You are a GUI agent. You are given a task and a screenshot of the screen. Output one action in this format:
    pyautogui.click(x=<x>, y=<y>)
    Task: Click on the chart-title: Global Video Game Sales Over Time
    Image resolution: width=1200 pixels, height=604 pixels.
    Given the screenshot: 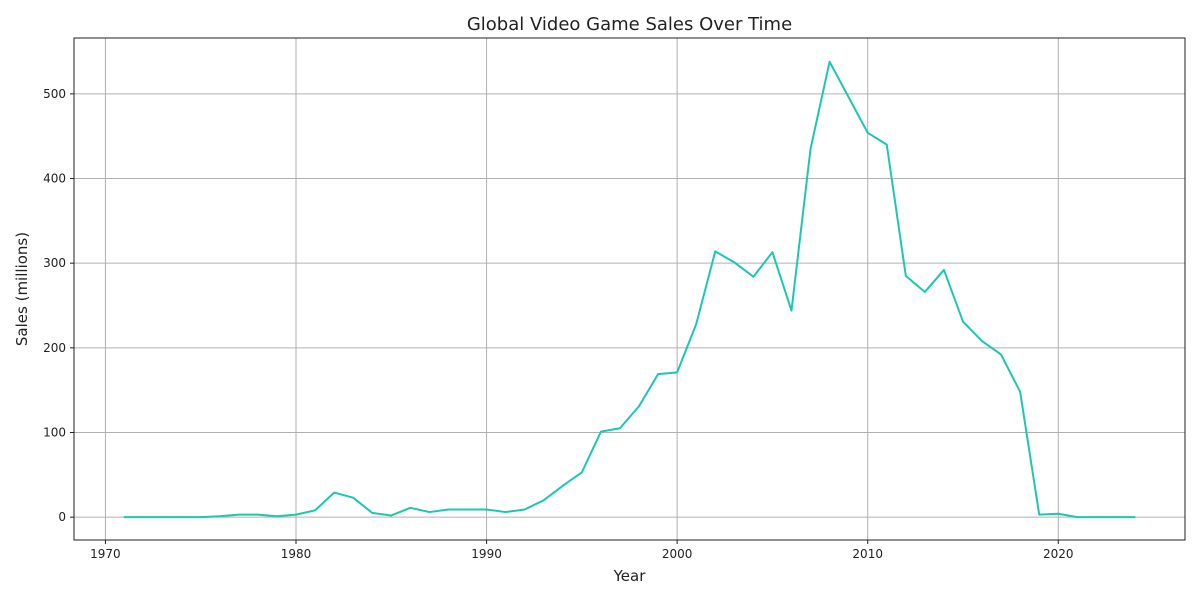 What is the action you would take?
    pyautogui.click(x=629, y=24)
    